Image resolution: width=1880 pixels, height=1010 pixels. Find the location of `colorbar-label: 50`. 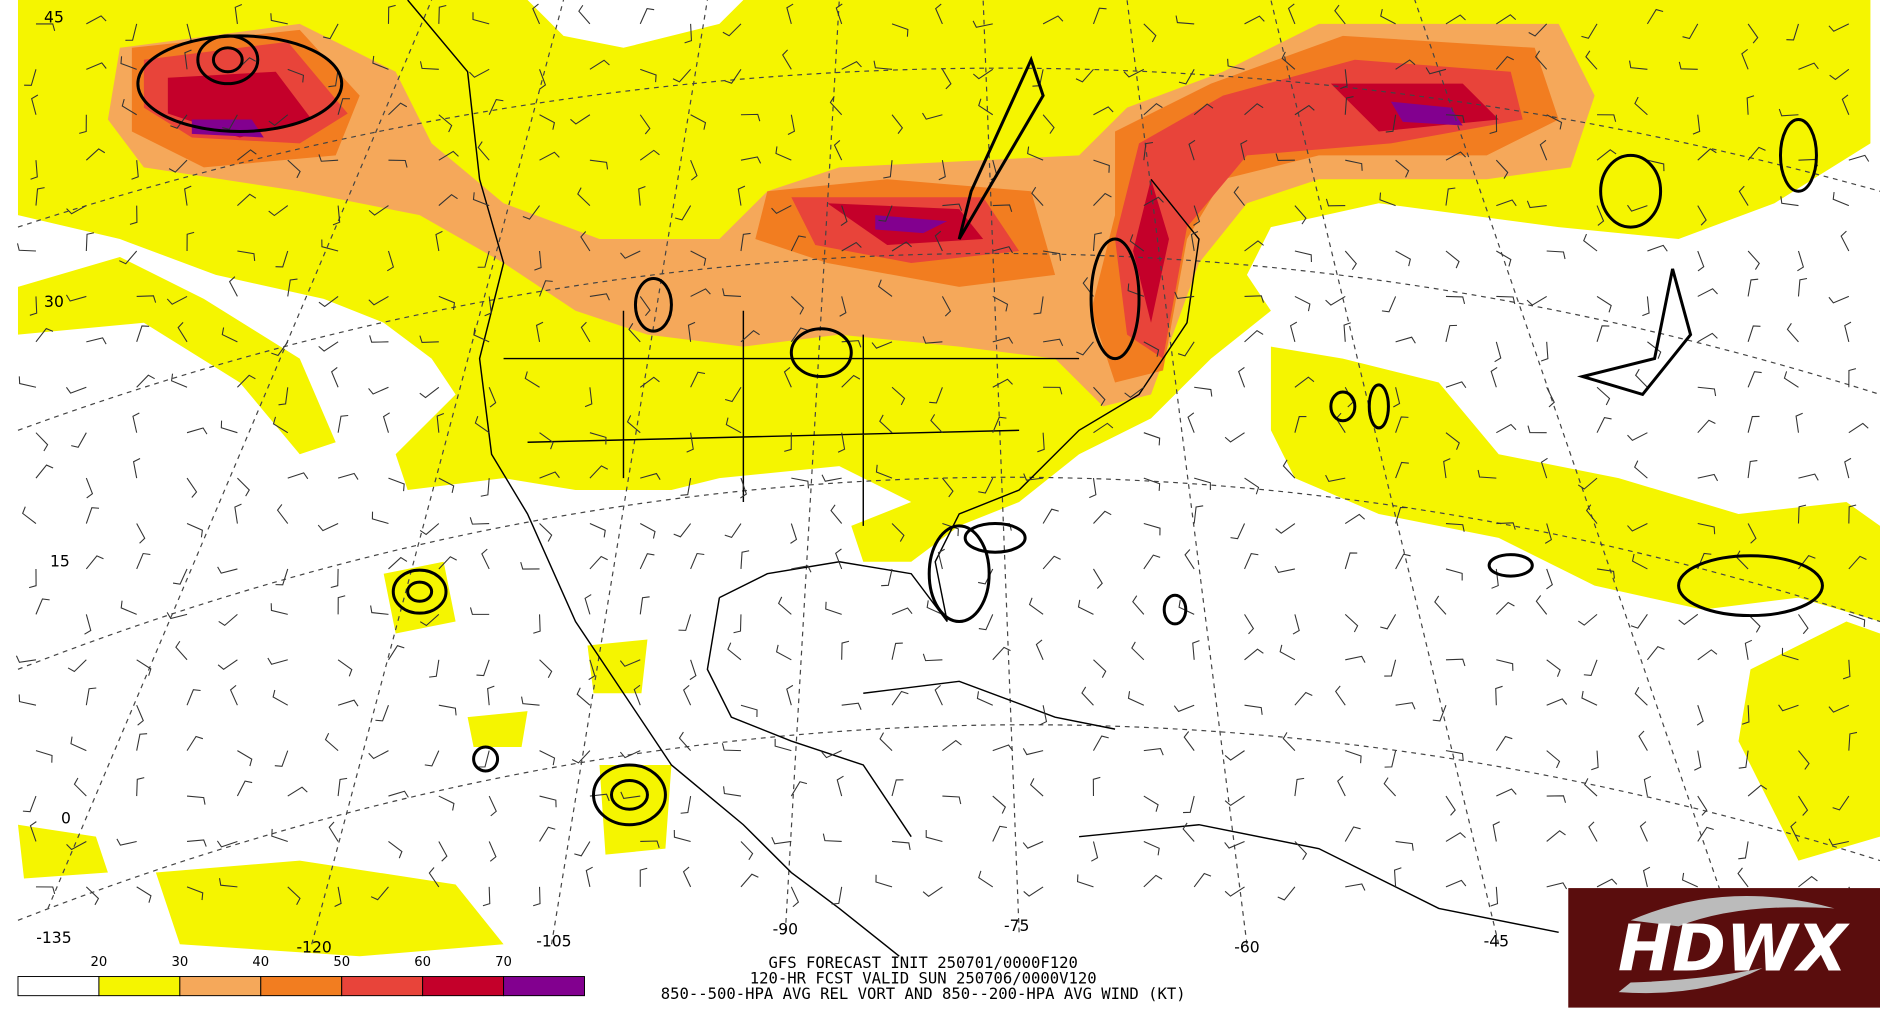

colorbar-label: 50 is located at coordinates (341, 962).